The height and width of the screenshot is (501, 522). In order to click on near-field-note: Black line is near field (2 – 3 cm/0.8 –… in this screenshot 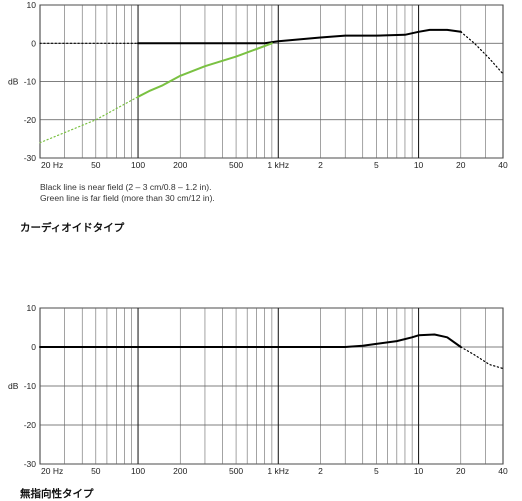, I will do `click(126, 187)`.